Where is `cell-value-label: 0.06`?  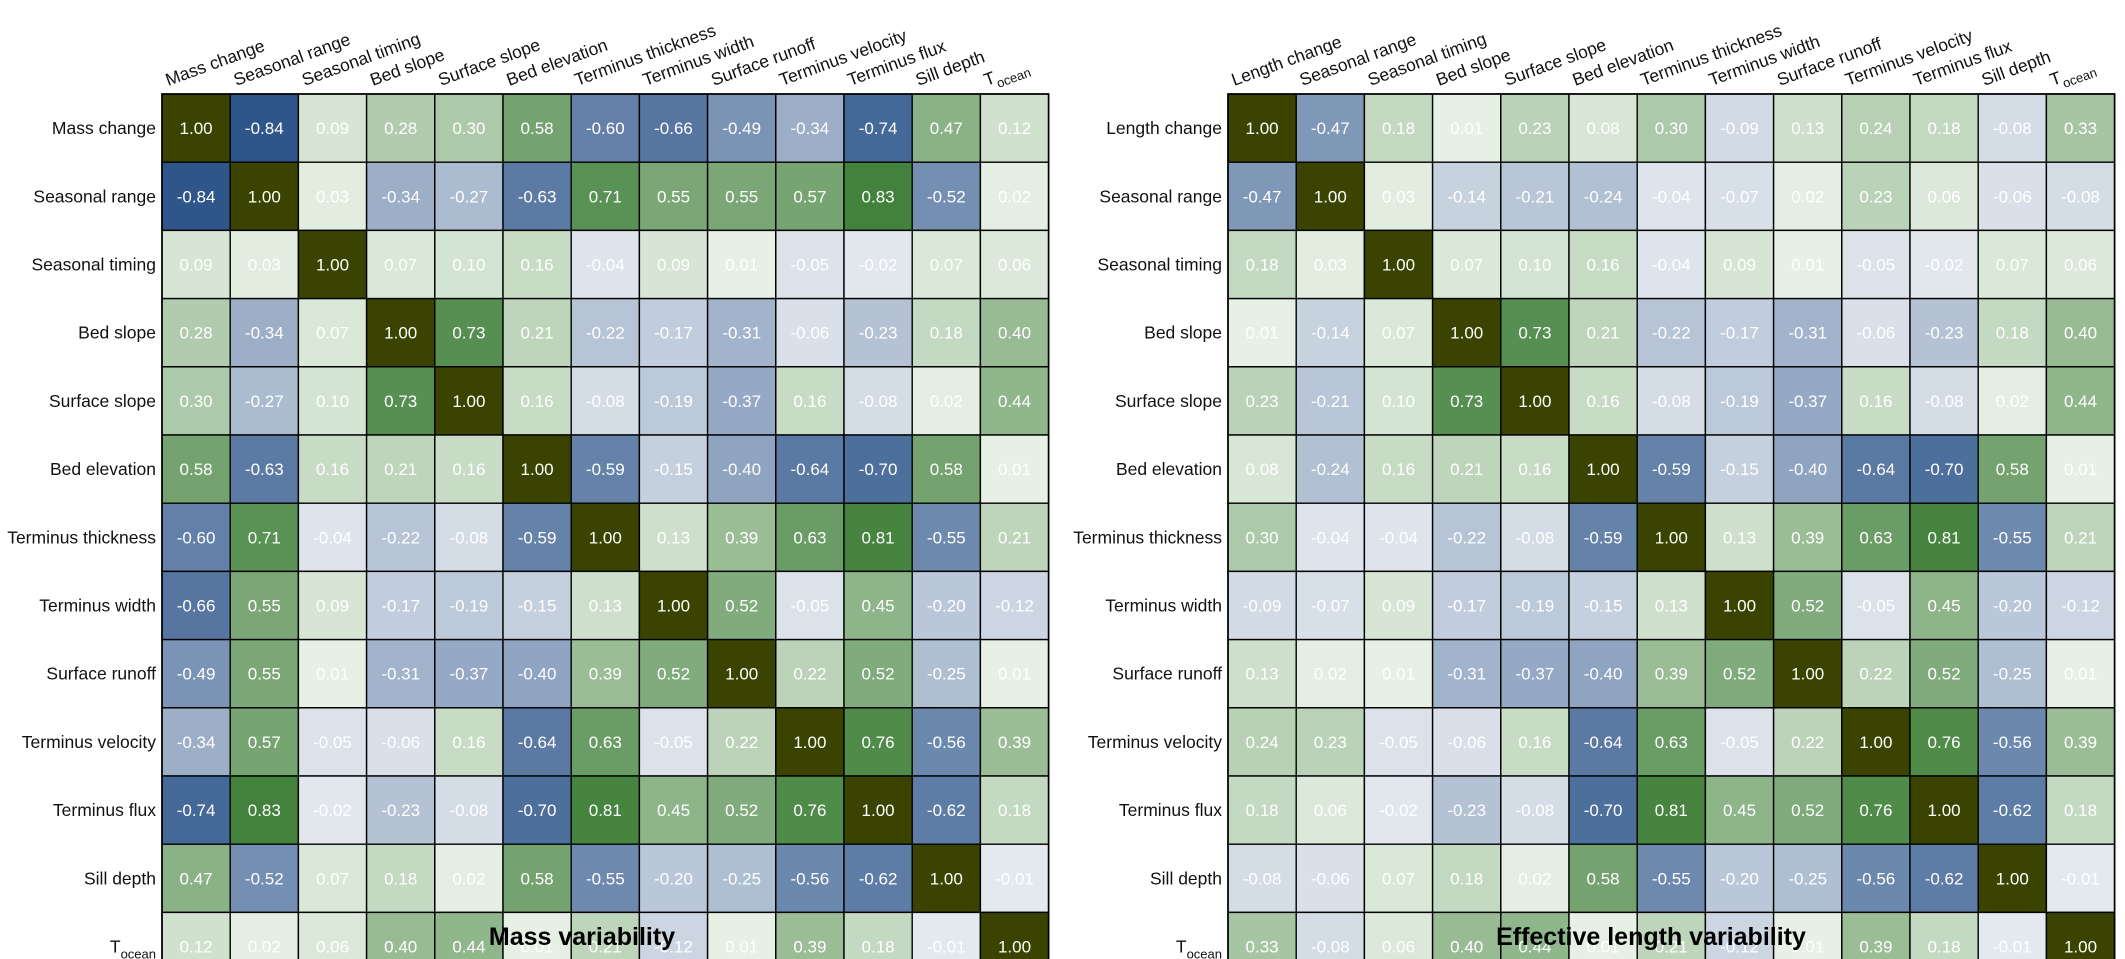
cell-value-label: 0.06 is located at coordinates (1330, 810).